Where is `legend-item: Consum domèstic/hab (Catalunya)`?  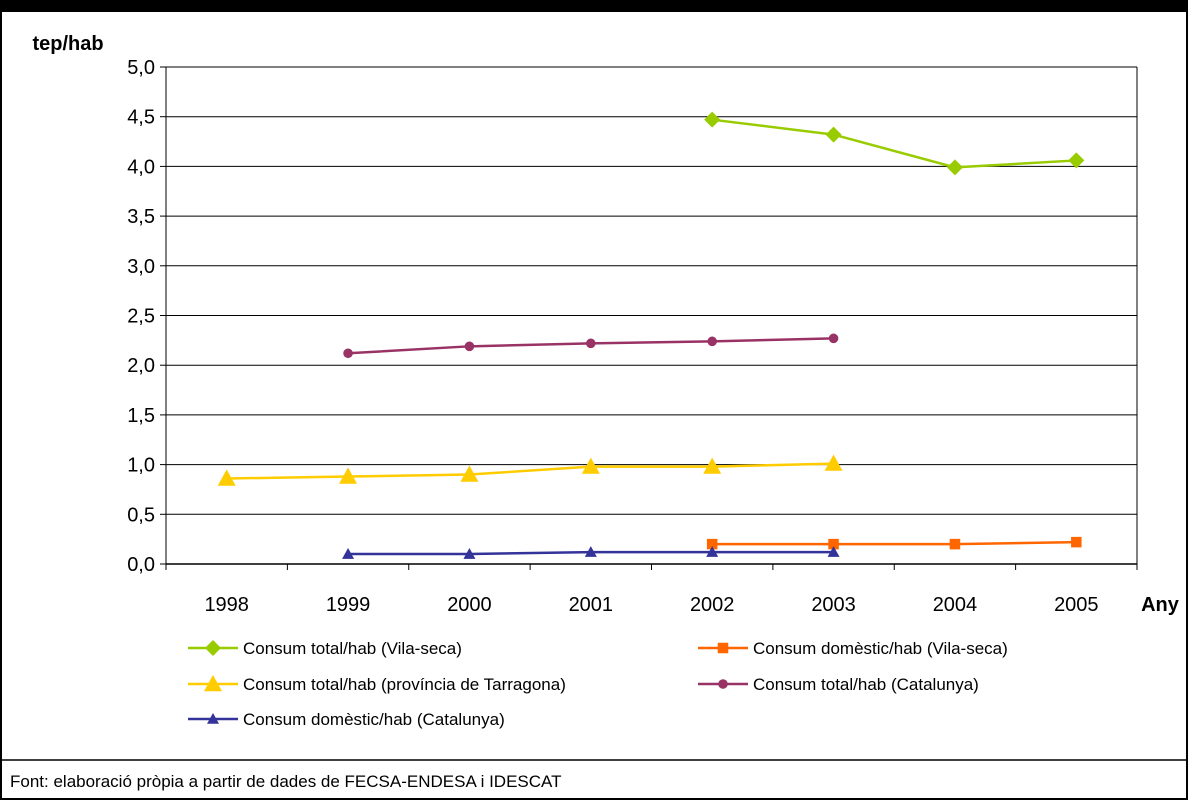
legend-item: Consum domèstic/hab (Catalunya) is located at coordinates (346, 719).